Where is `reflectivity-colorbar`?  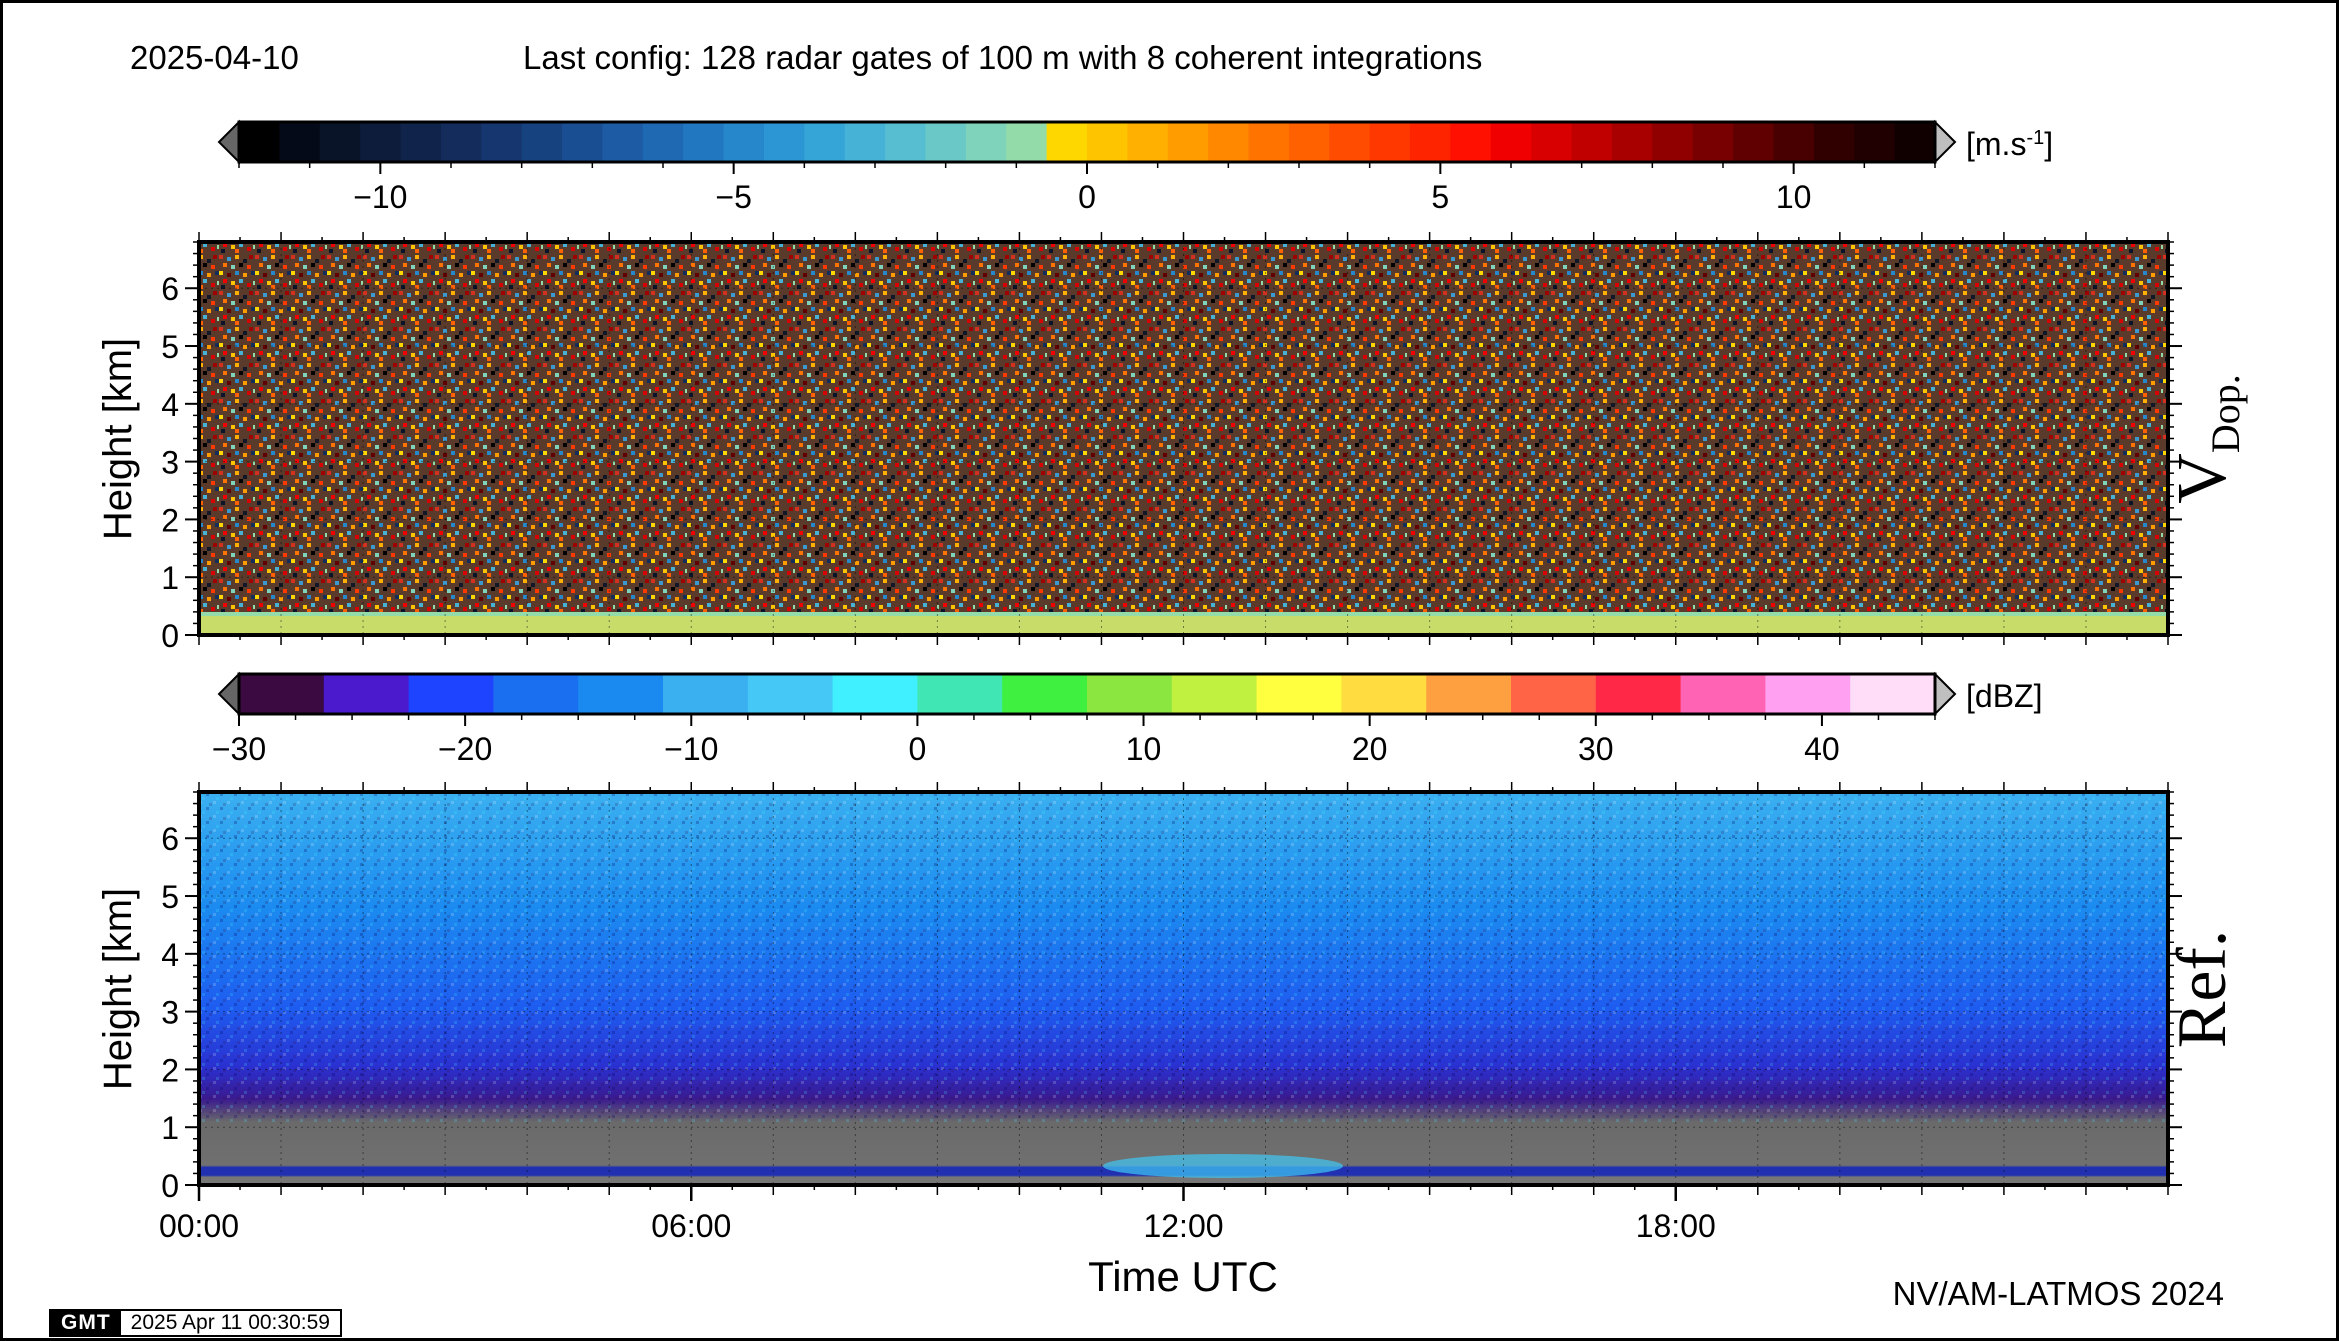 reflectivity-colorbar is located at coordinates (1087, 694).